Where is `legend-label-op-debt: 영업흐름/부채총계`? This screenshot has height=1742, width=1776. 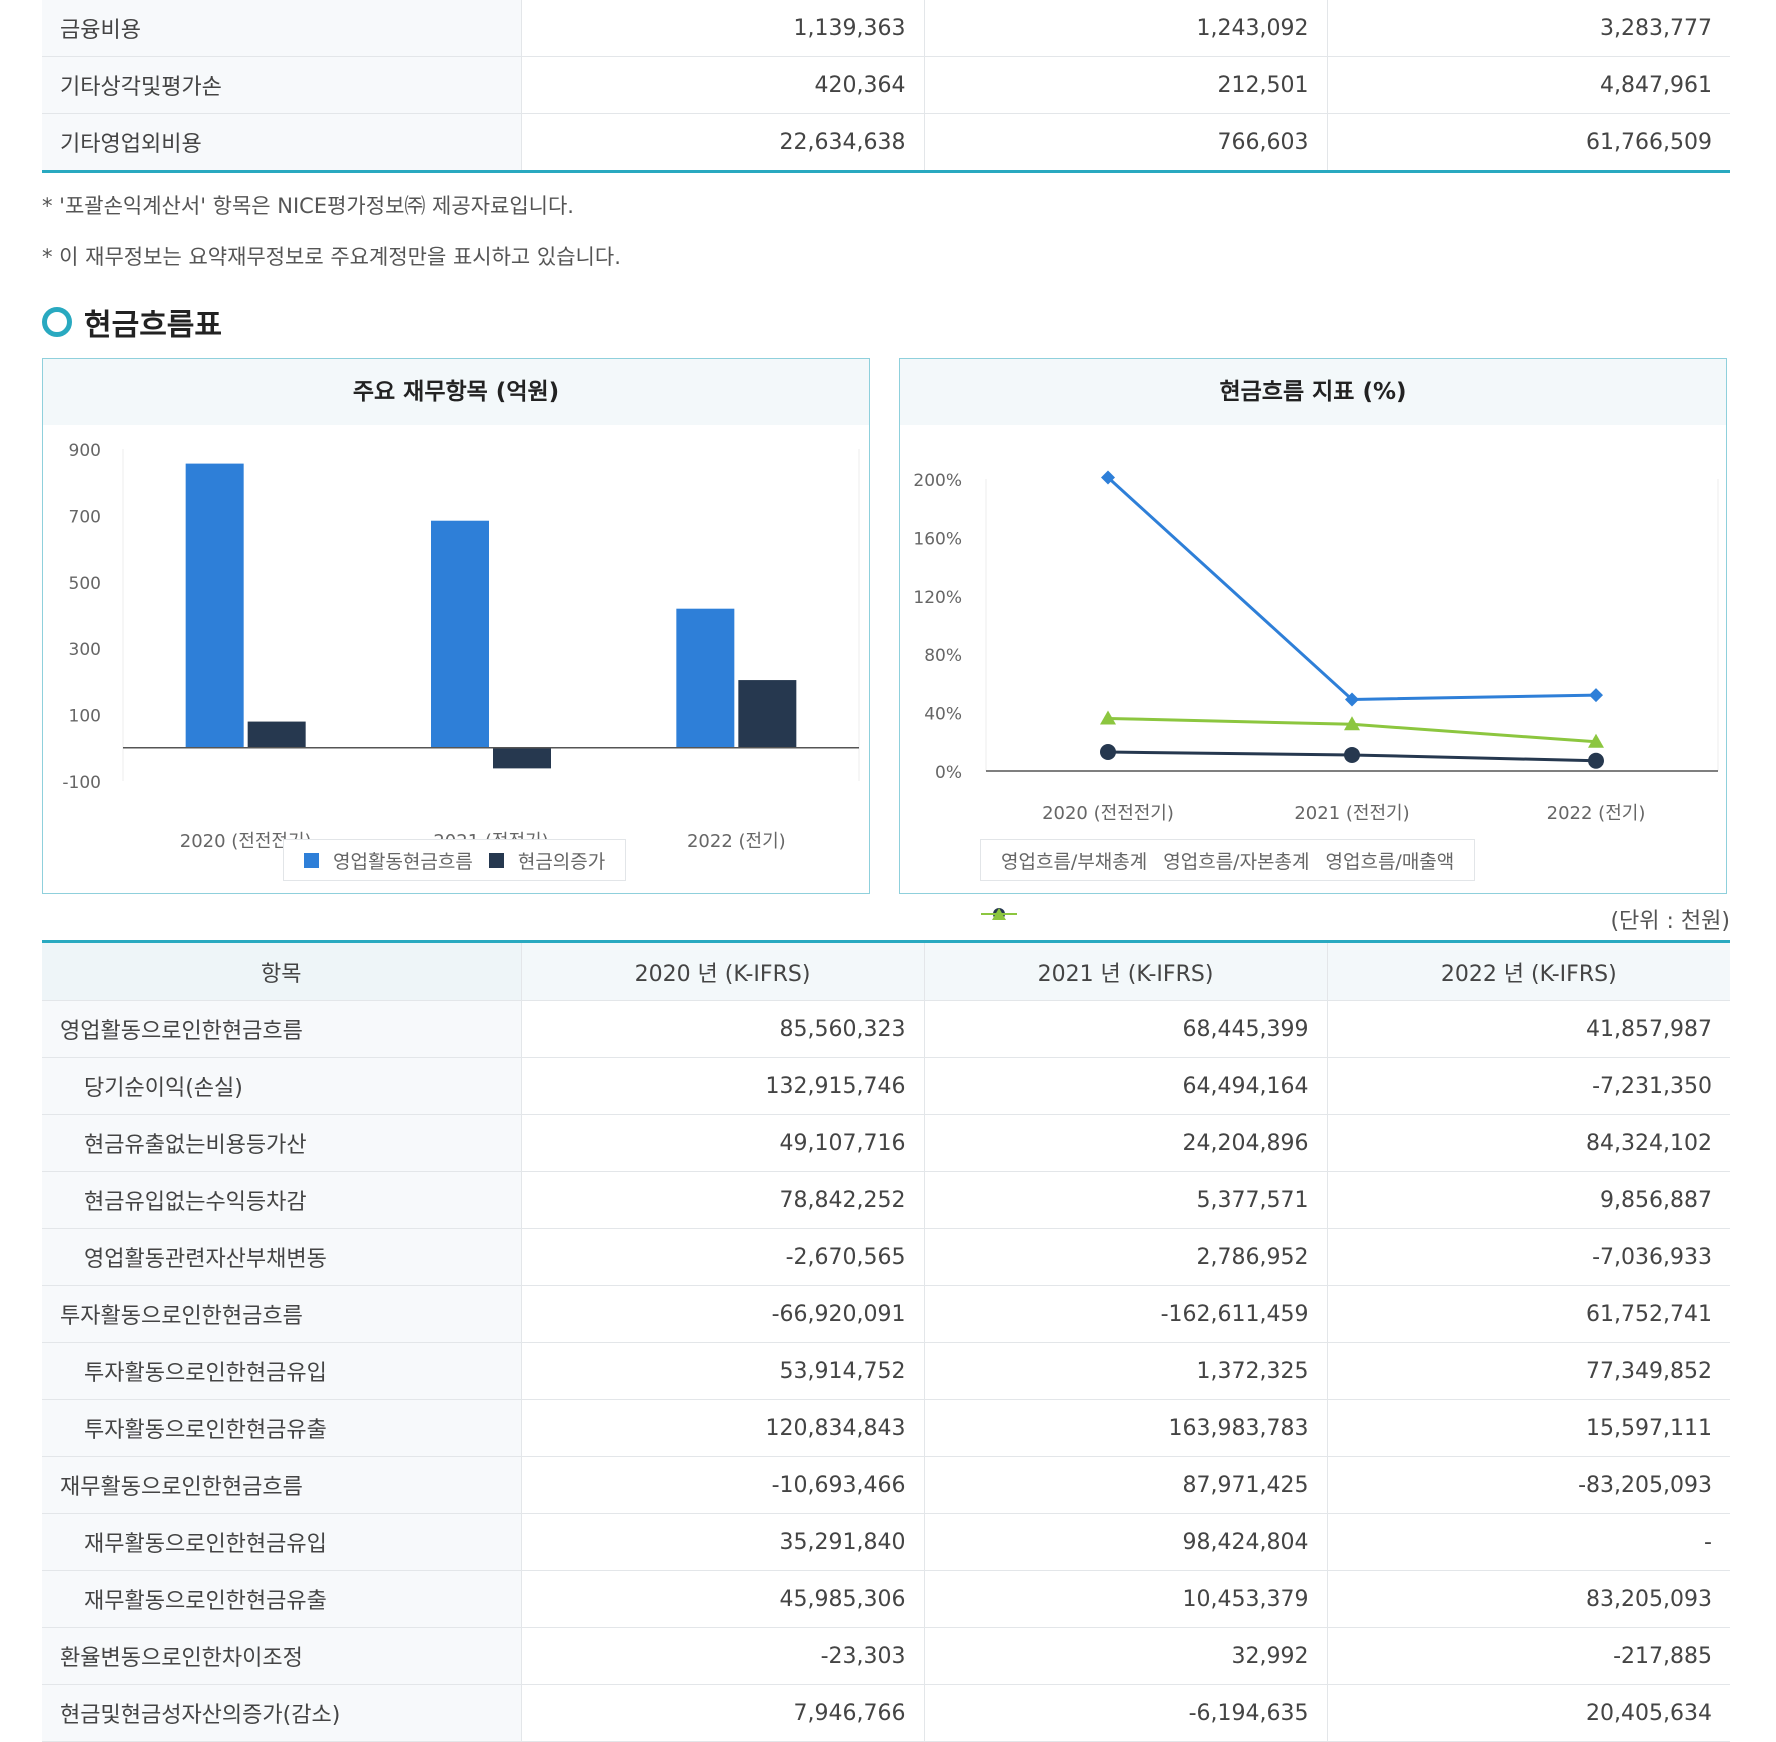
legend-label-op-debt: 영업흐름/부채총계 is located at coordinates (1074, 861).